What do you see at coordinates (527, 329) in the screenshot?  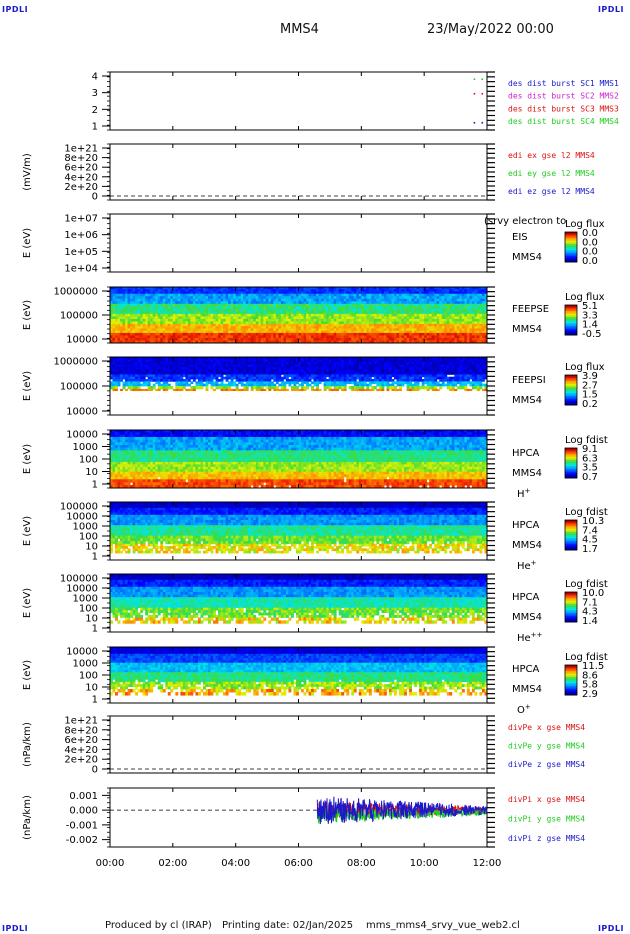 I see `panel-feeps-e-spacecraft-label: MMS4` at bounding box center [527, 329].